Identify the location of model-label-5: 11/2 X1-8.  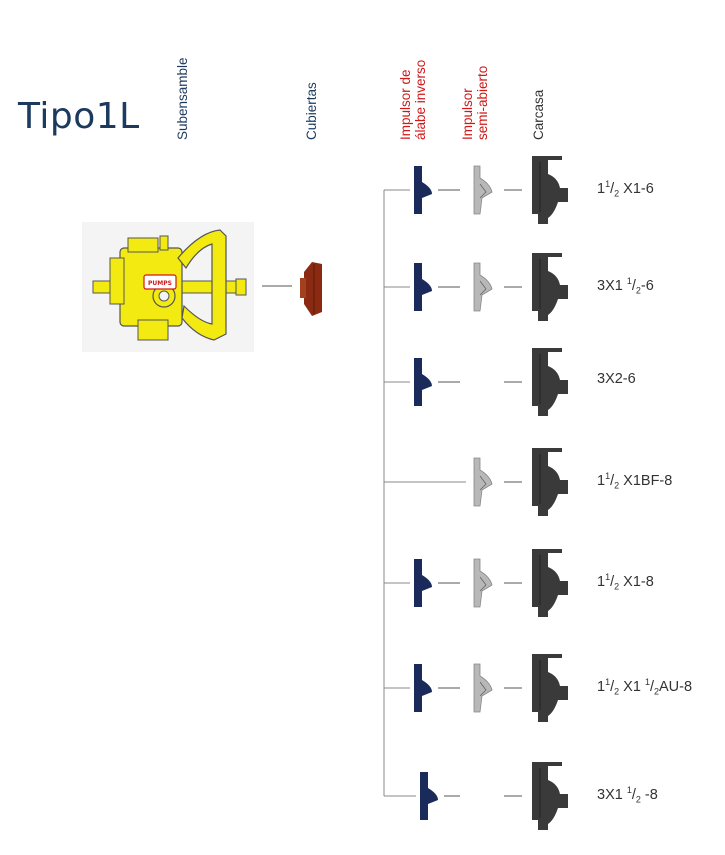
(625, 582).